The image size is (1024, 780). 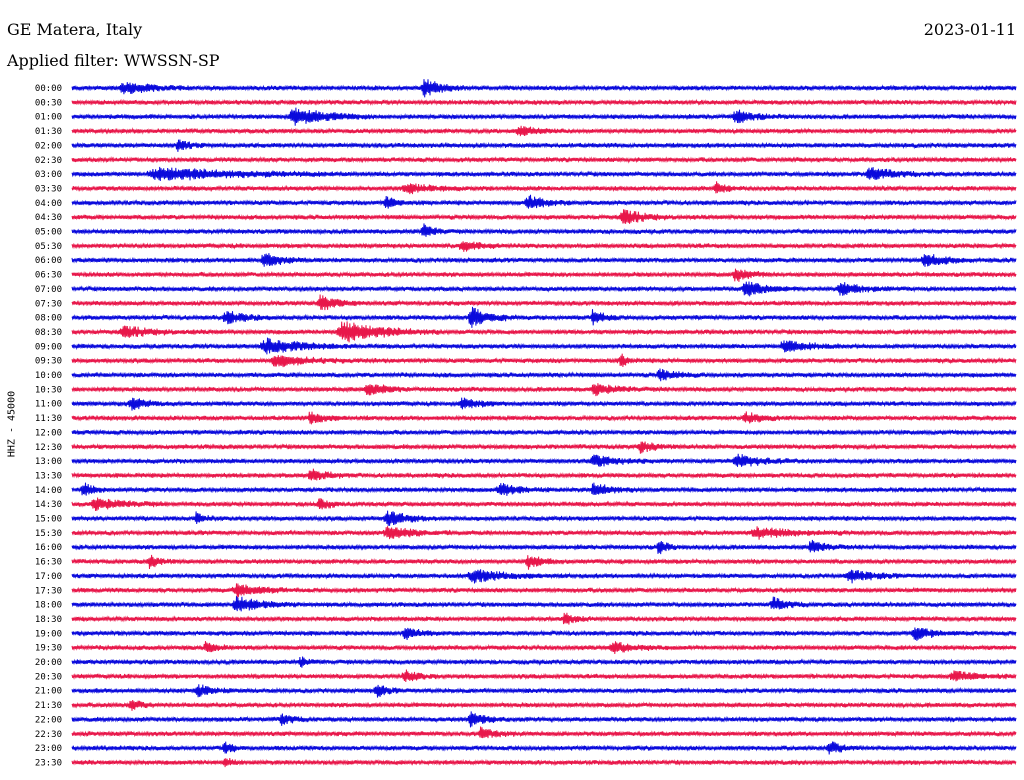 I want to click on time-tick-label: 15:00, so click(x=48, y=520).